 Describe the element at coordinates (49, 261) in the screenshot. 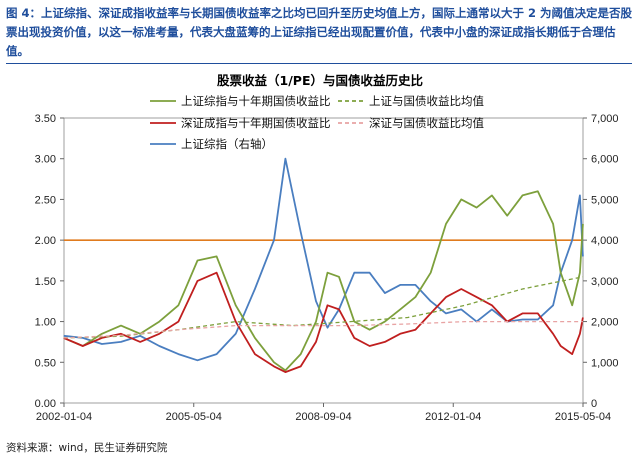

I see `y-left-axis: 0.00 0.50 1.00 1.50 2.00 2.50 3.00 3.50` at that location.